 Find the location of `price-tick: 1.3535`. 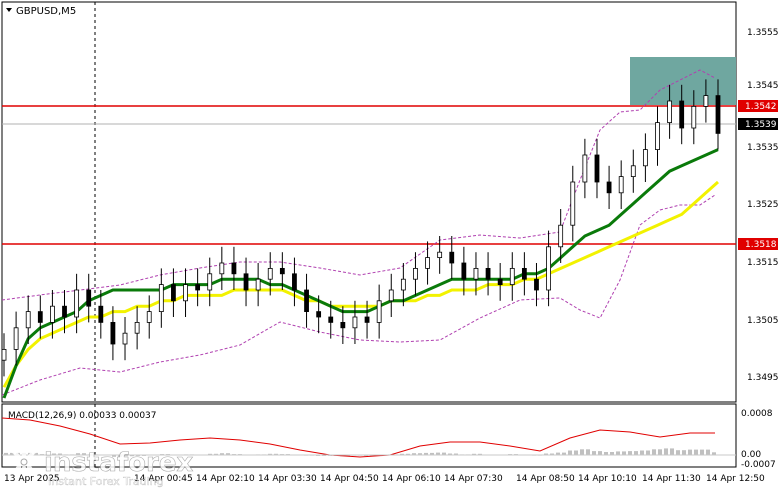

price-tick: 1.3535 is located at coordinates (763, 148).